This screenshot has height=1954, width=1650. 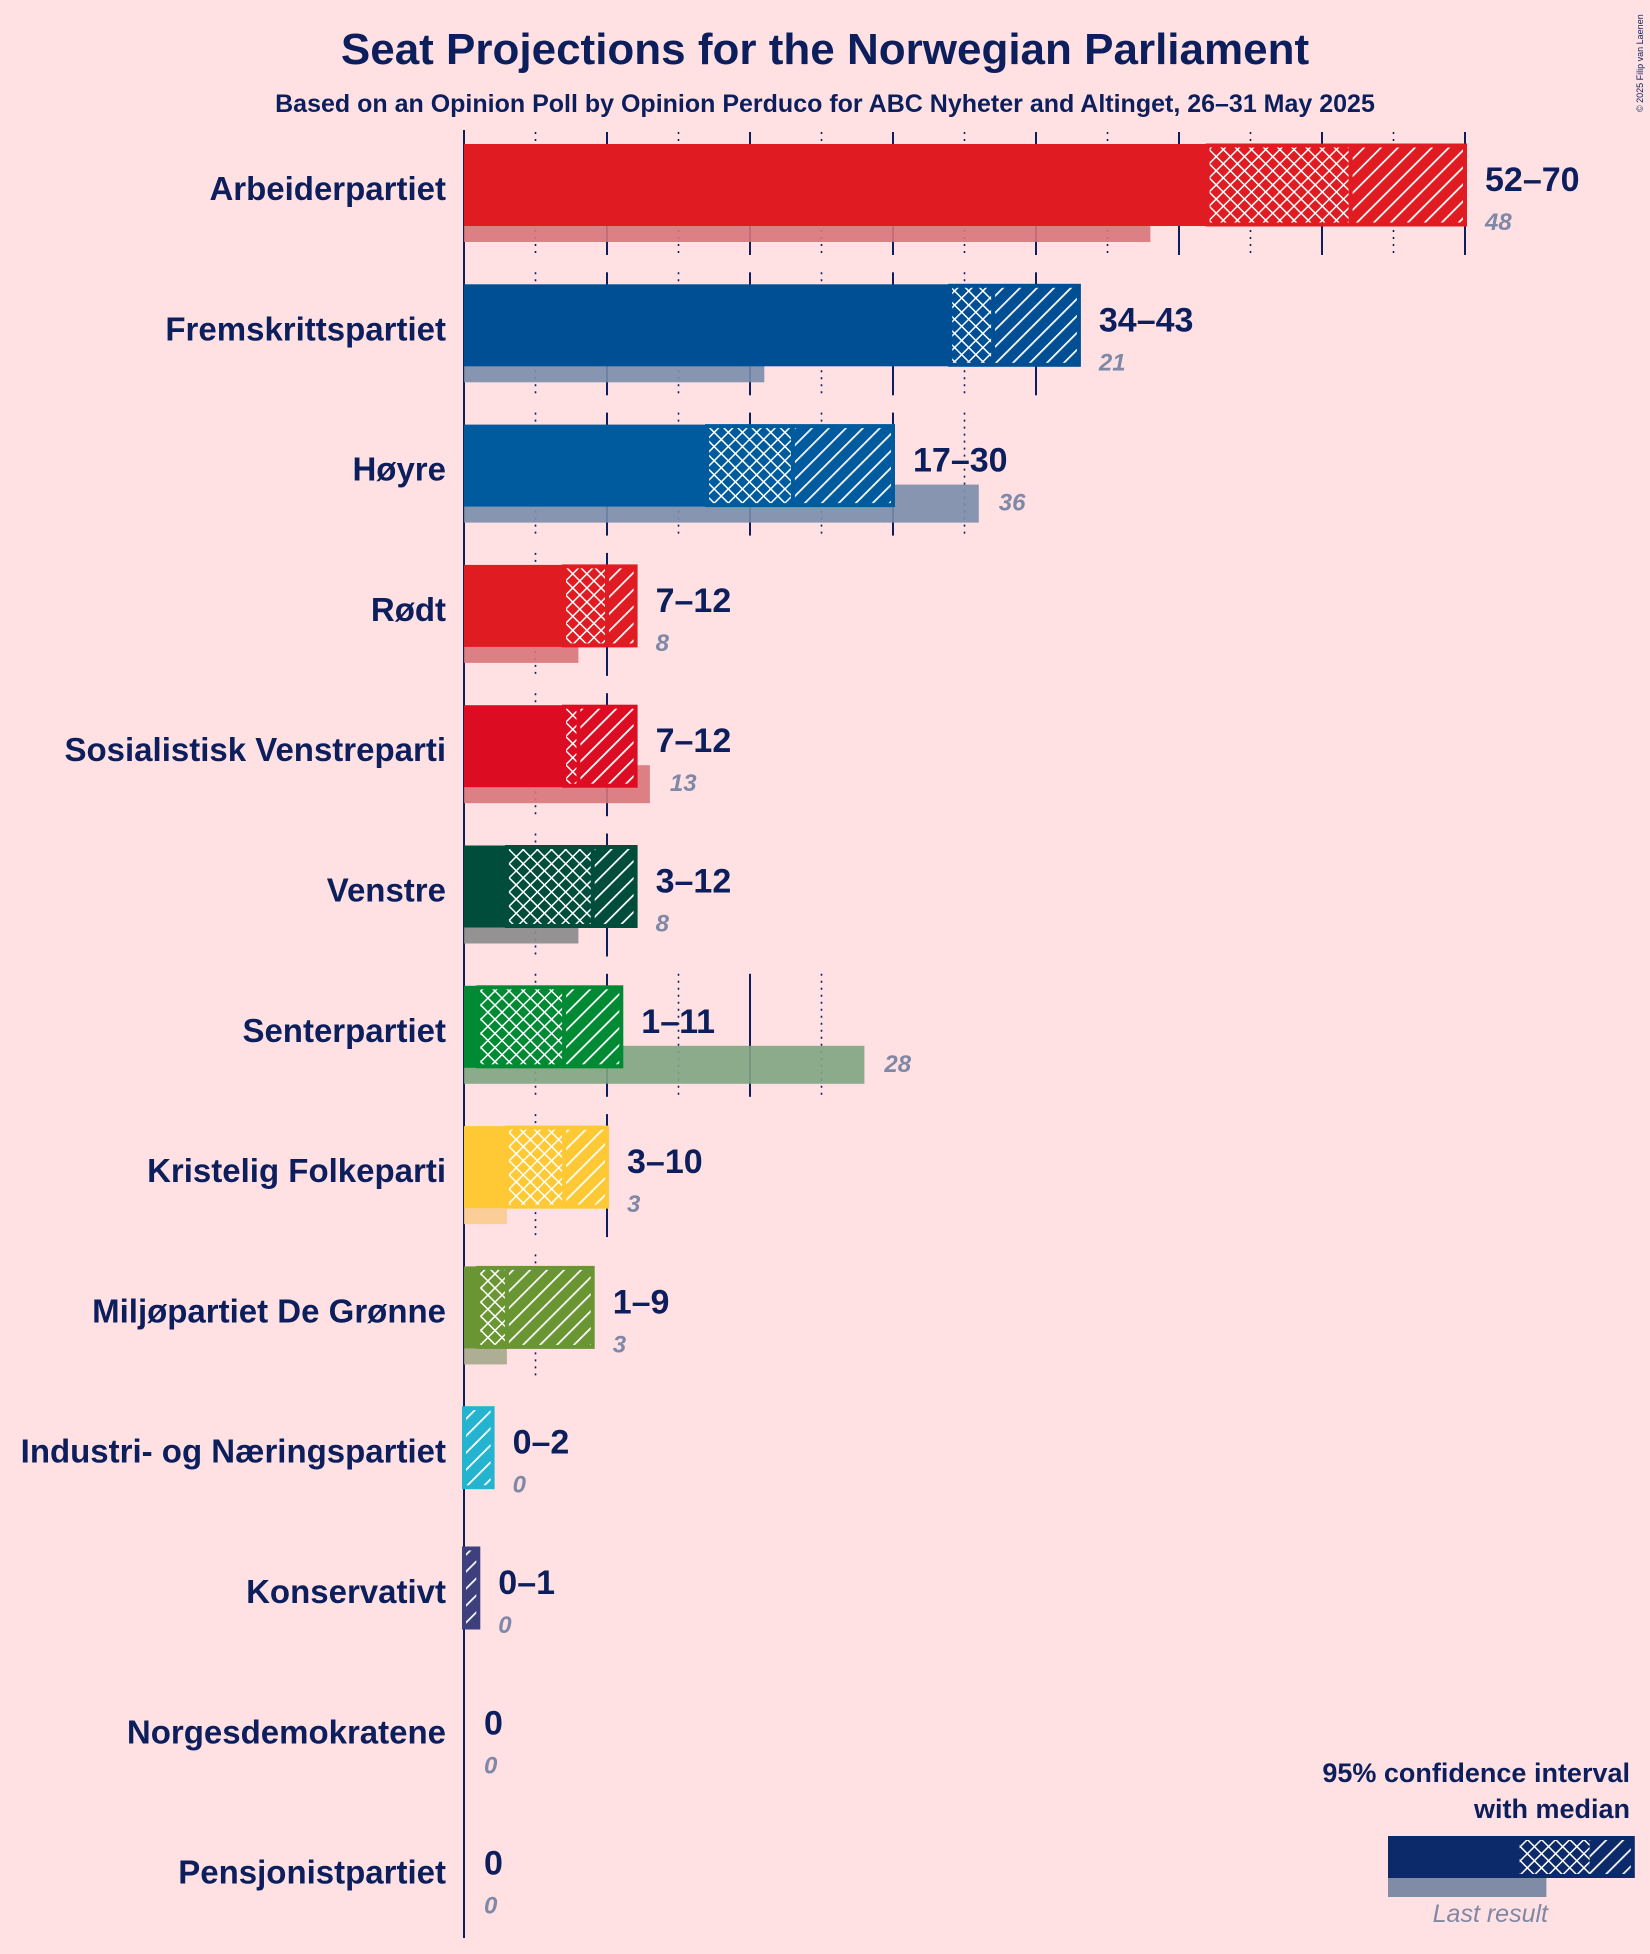 I want to click on party-row-r-dt: Rødt 7–12 8, so click(x=551, y=613).